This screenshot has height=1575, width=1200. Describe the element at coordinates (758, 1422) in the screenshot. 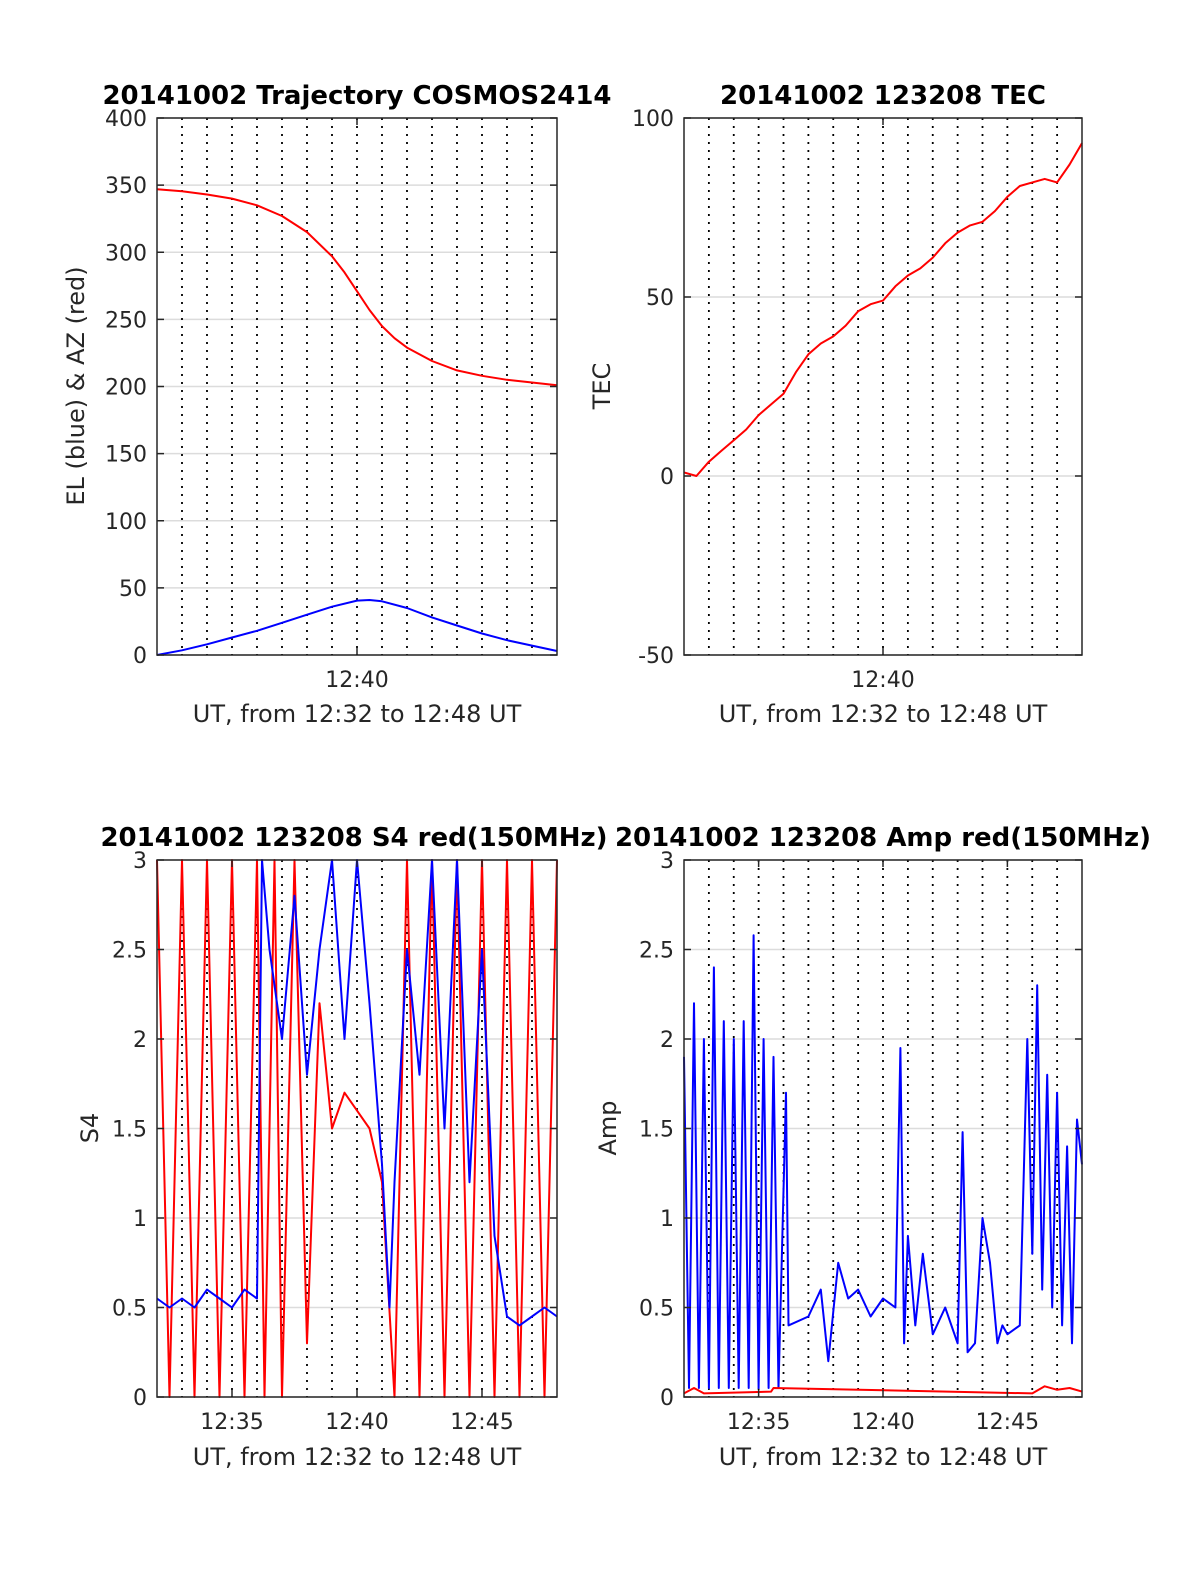

I see `panel-amp-xtick-label: 12:35` at that location.